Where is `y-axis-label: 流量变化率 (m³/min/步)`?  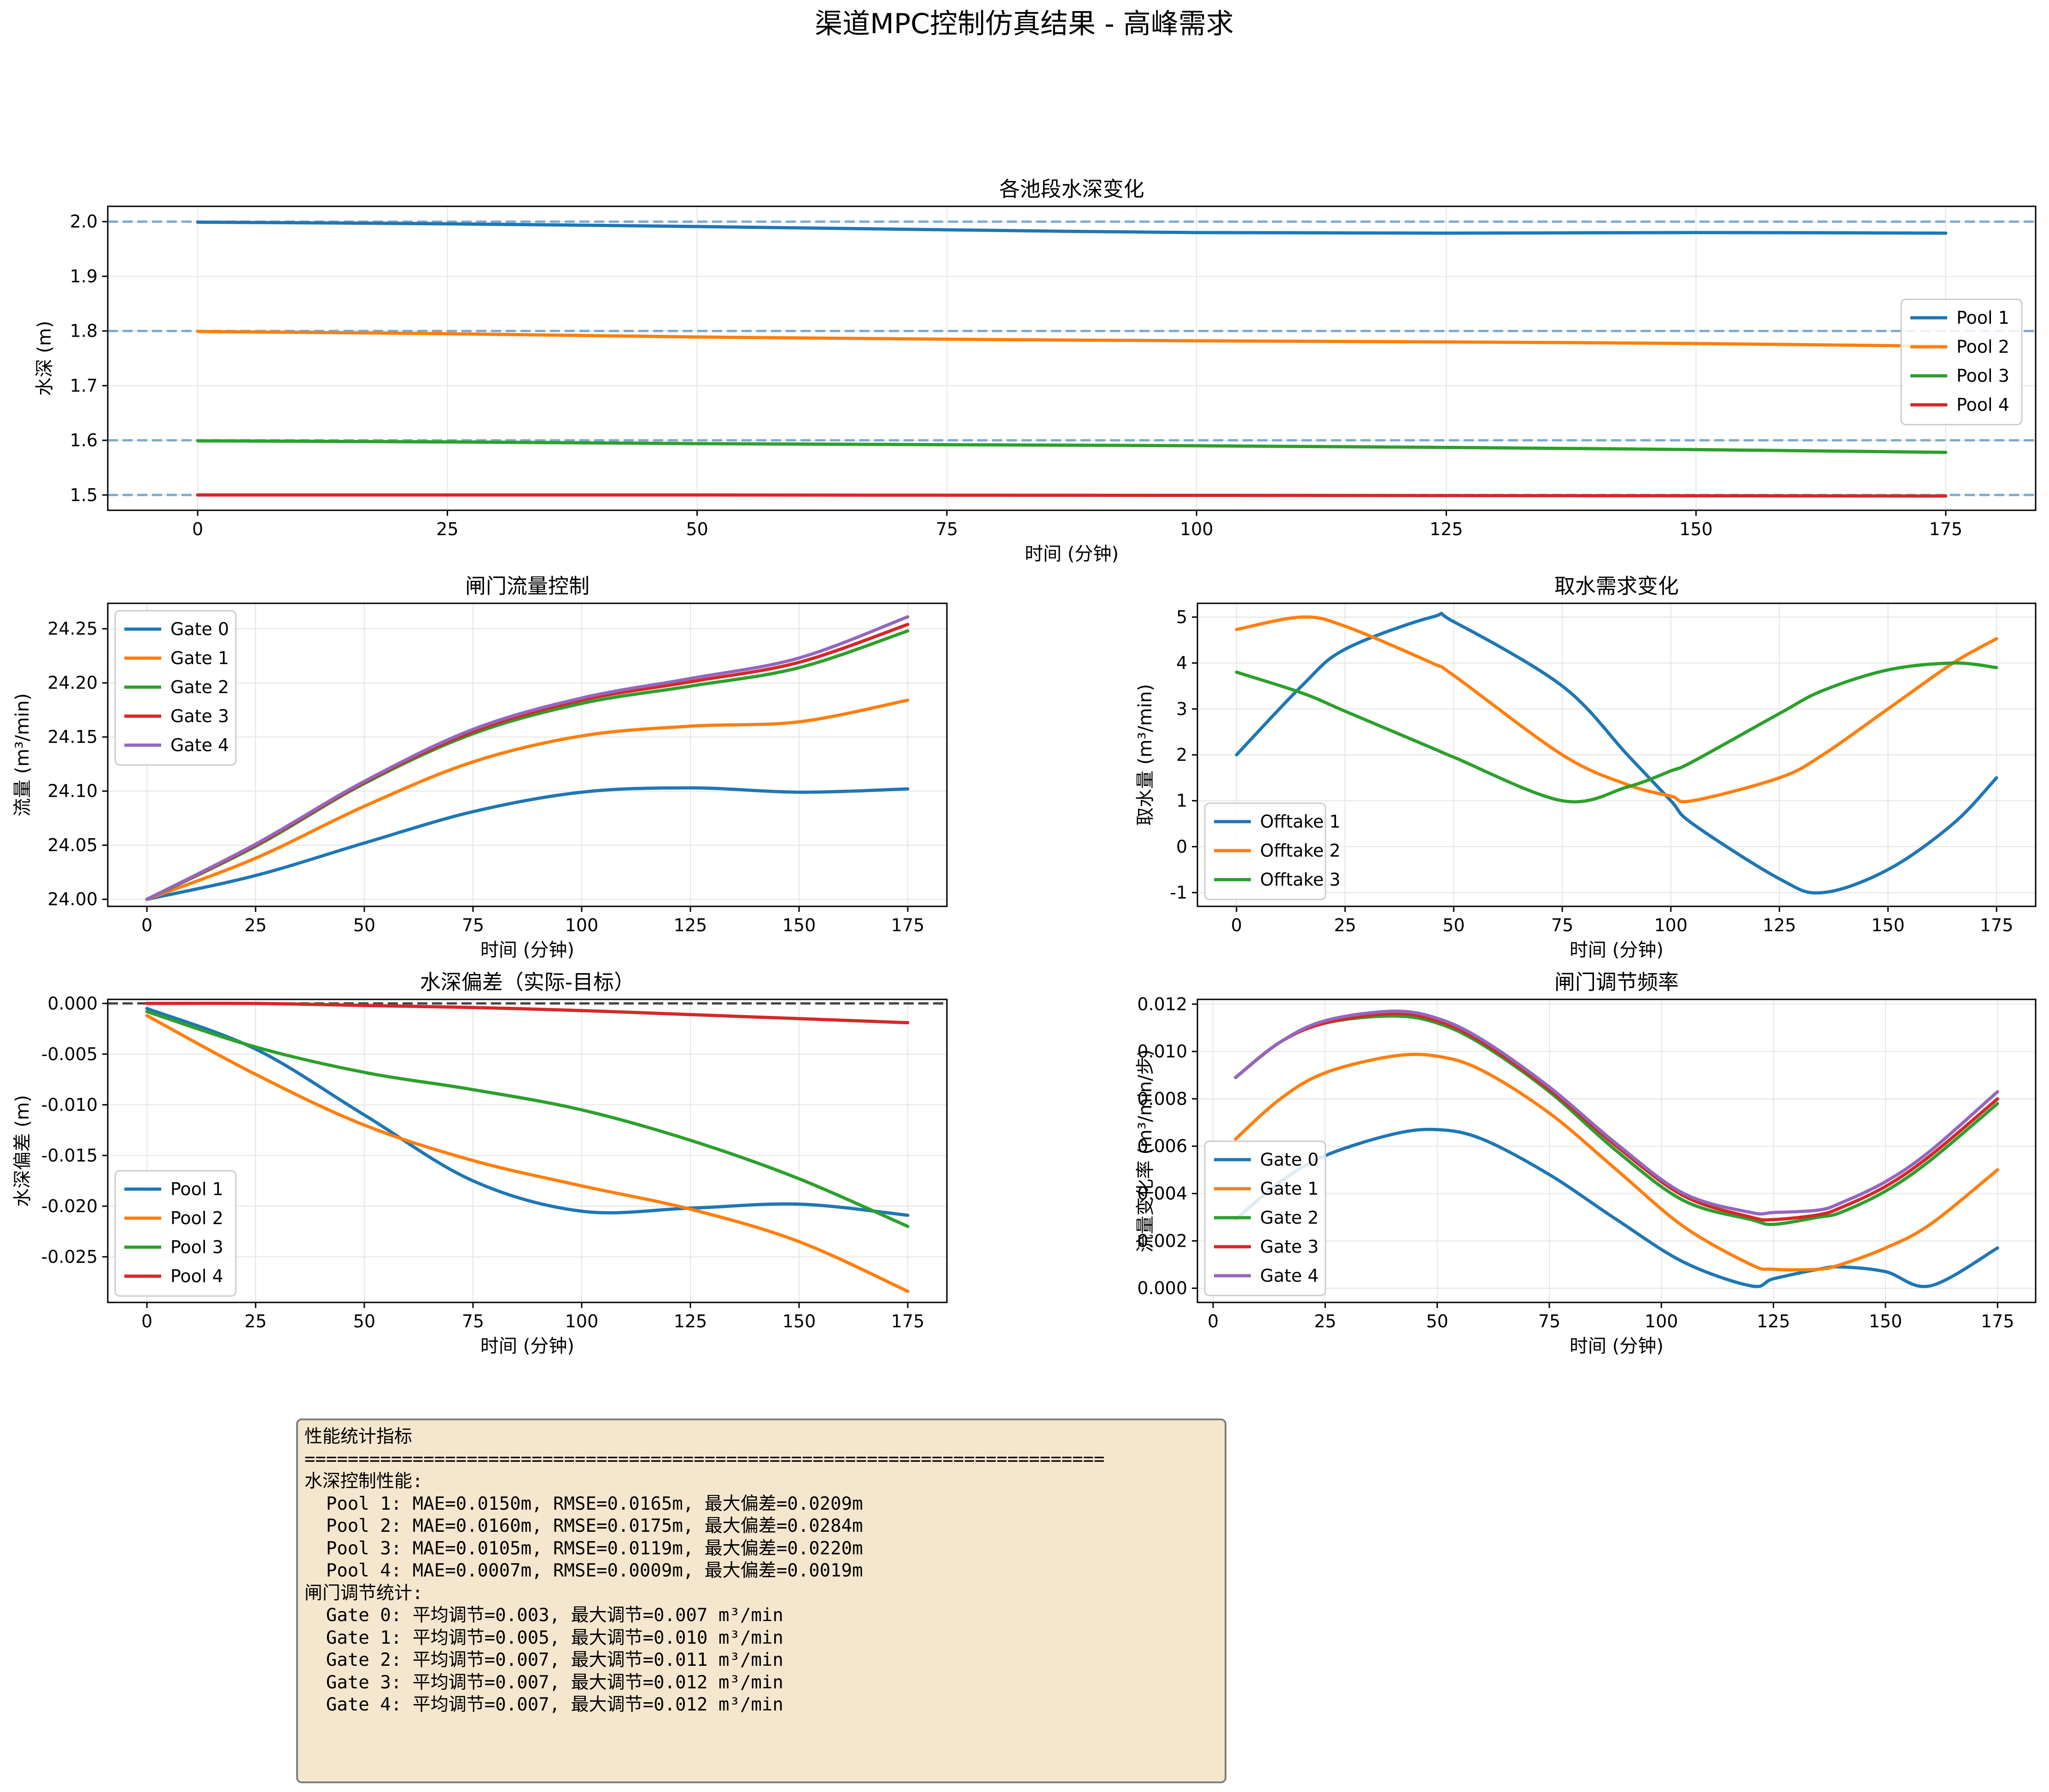
y-axis-label: 流量变化率 (m³/min/步) is located at coordinates (1145, 1150).